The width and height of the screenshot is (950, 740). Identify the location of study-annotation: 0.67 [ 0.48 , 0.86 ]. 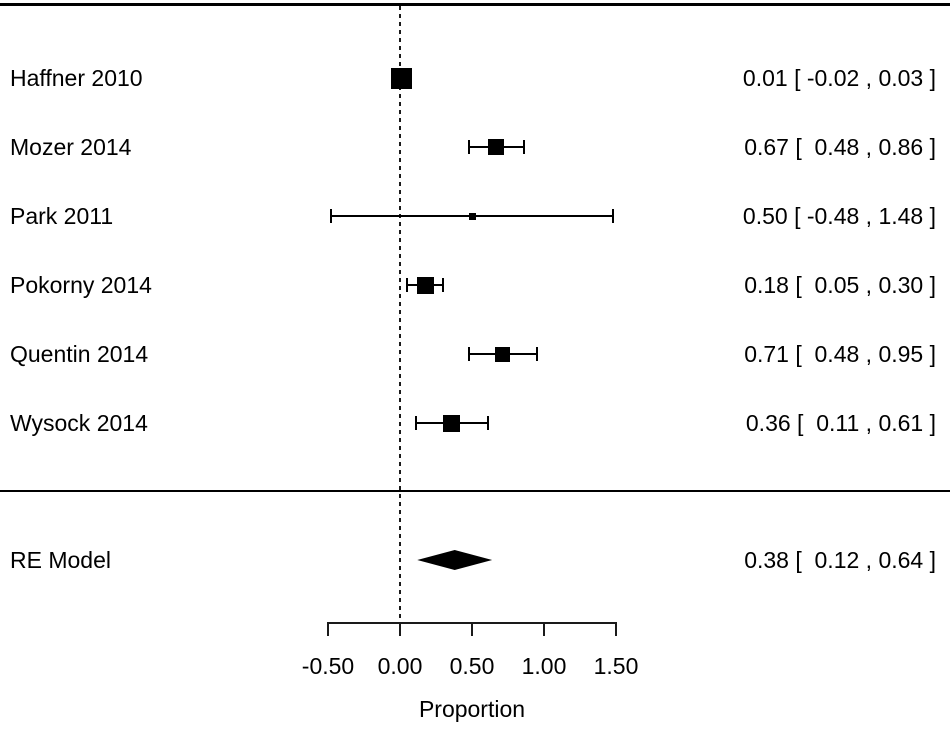
(840, 147).